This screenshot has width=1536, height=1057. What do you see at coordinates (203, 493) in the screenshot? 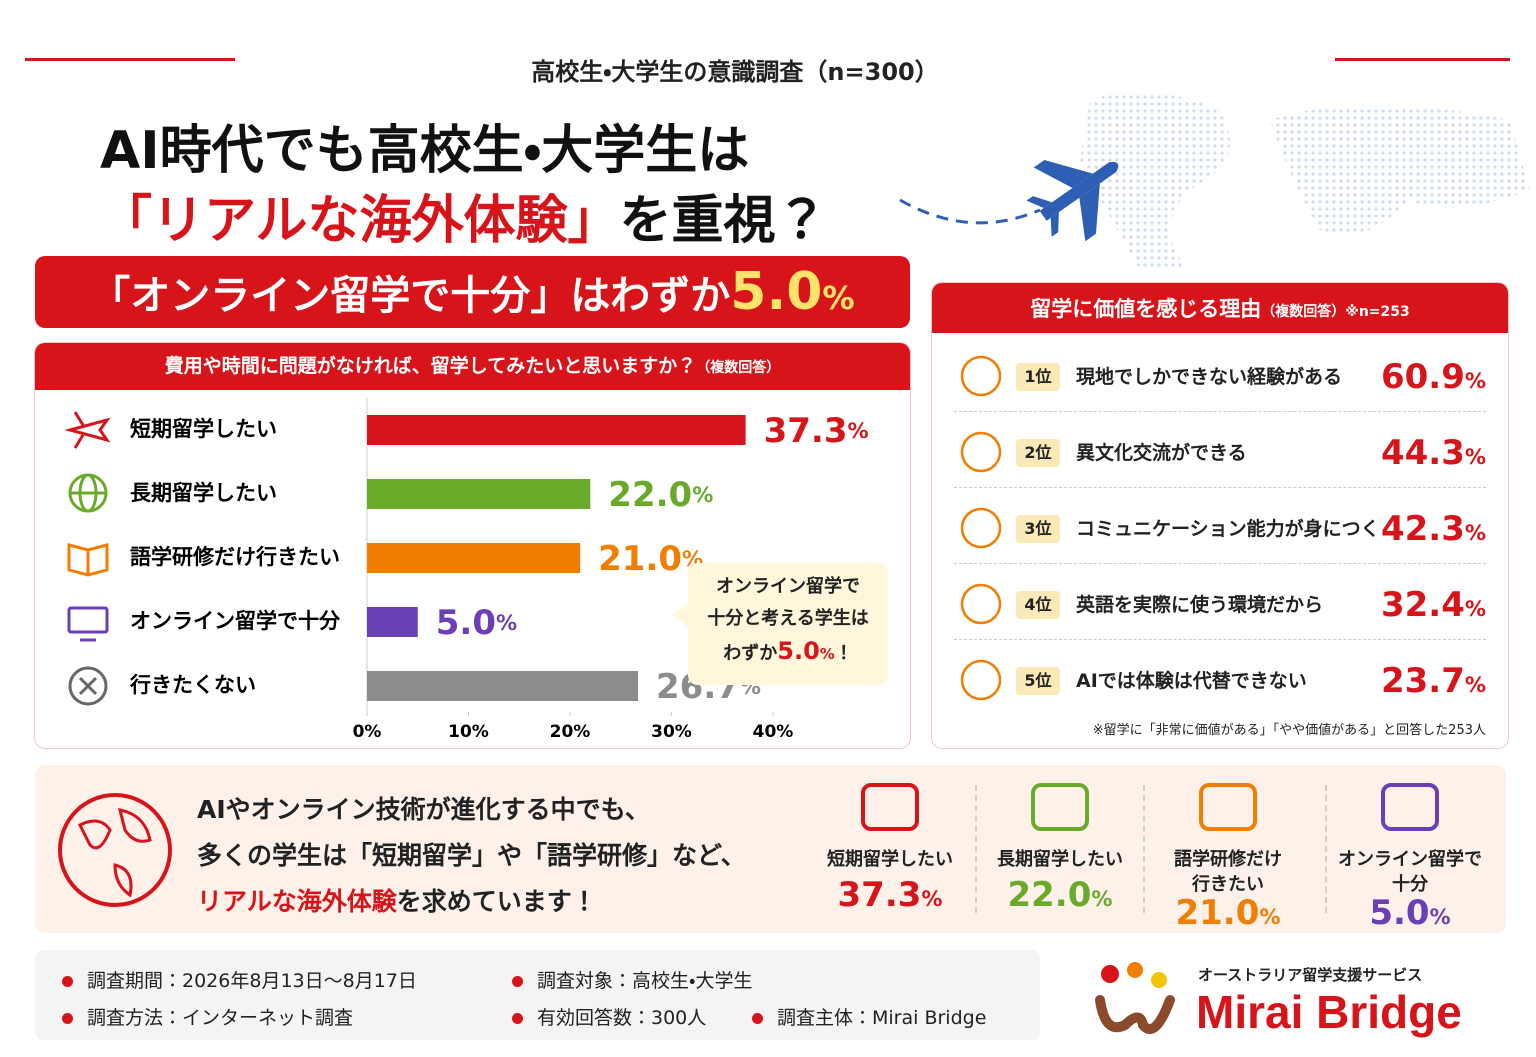
I see `category-label: 長期留学したい` at bounding box center [203, 493].